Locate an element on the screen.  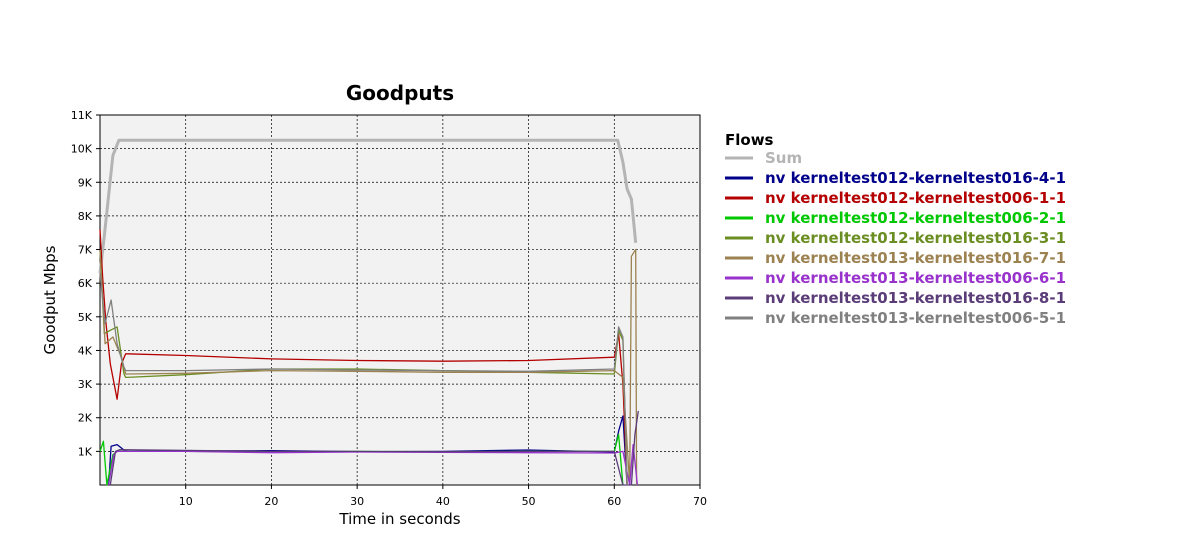
y-tick-label: 8K is located at coordinates (85, 216).